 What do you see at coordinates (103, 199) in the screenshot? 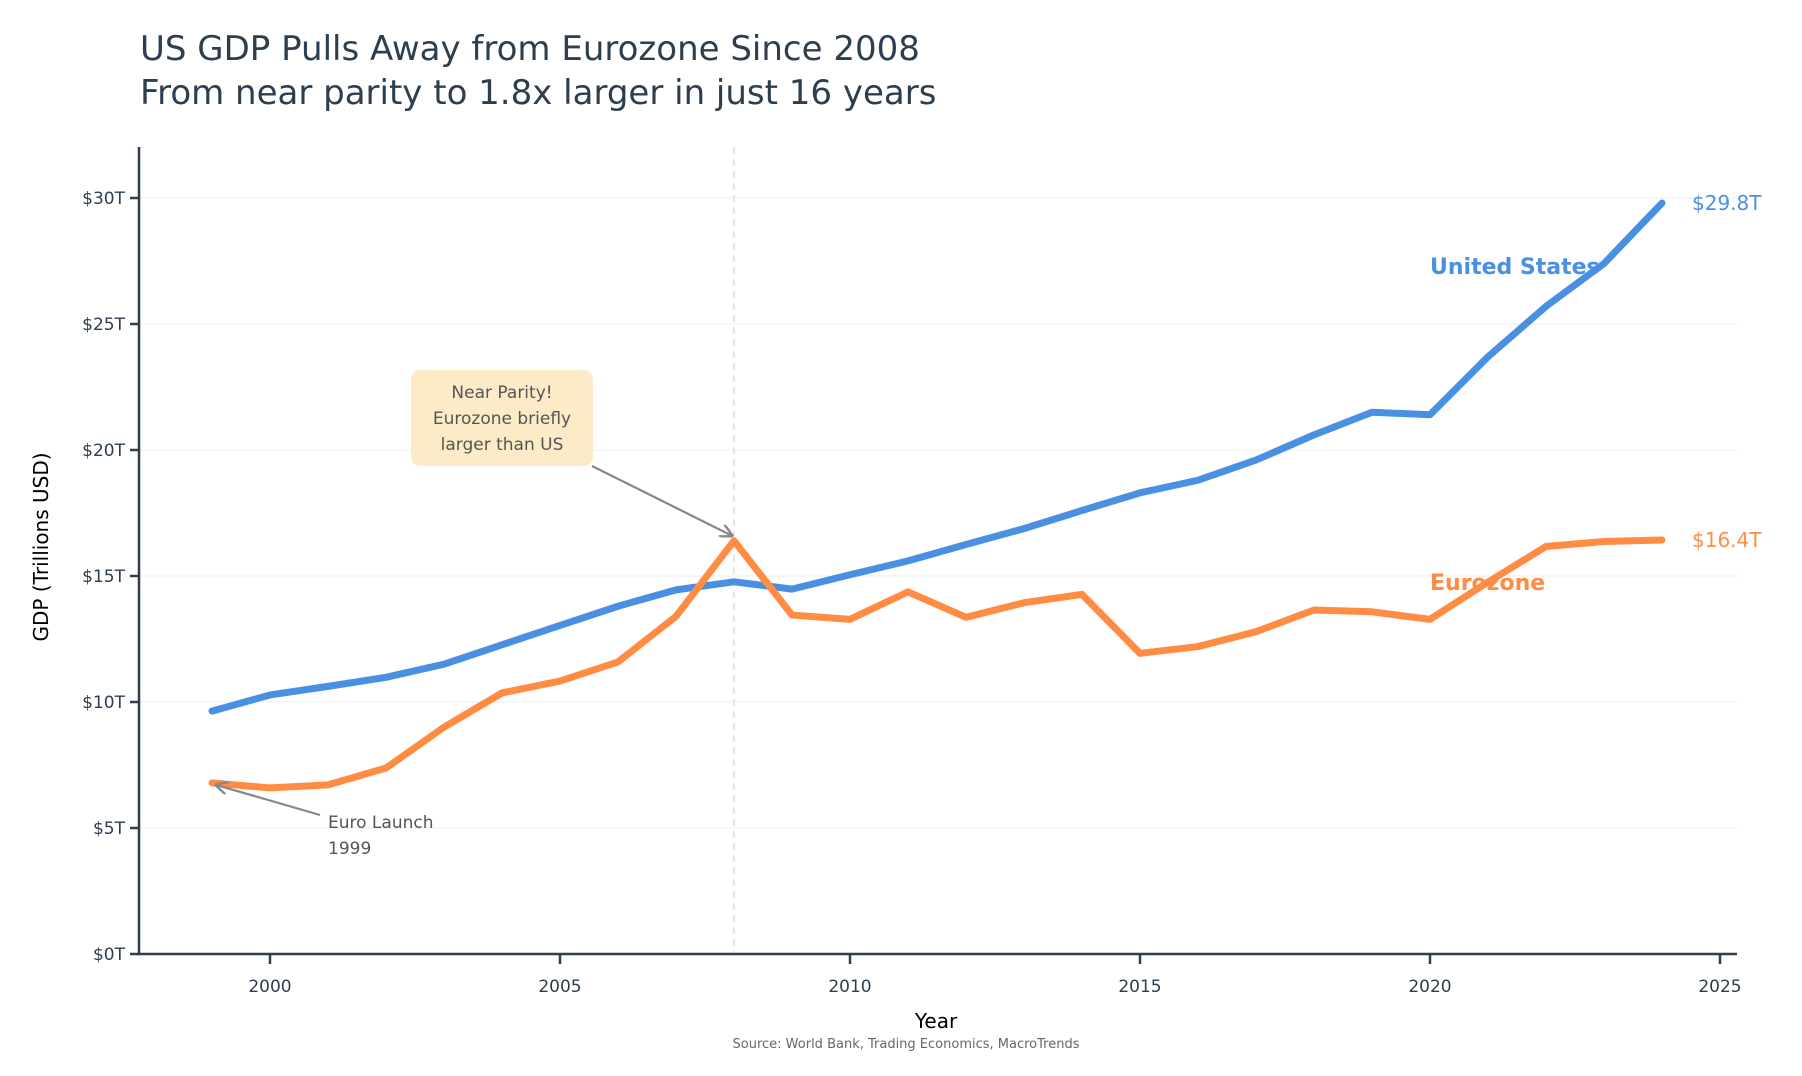
I see `y-tick-label: $30T` at bounding box center [103, 199].